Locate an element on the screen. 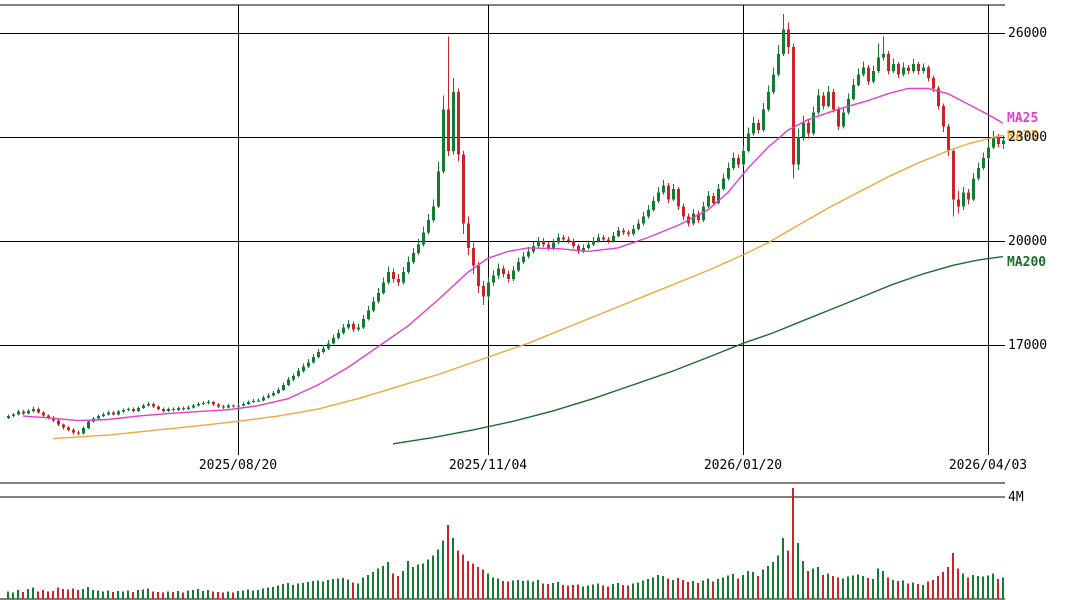  ma75-label: MA75 is located at coordinates (1022, 136).